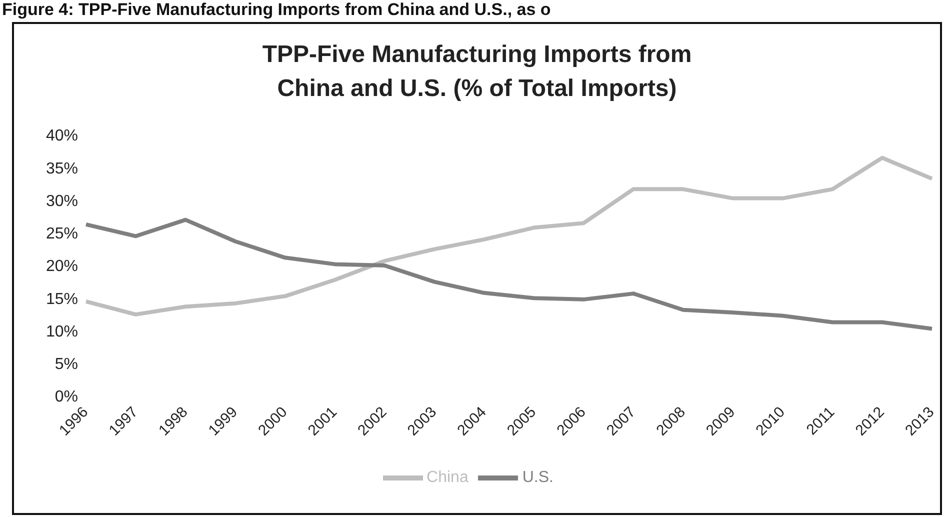  Describe the element at coordinates (66, 365) in the screenshot. I see `y-tick-label: 5%` at that location.